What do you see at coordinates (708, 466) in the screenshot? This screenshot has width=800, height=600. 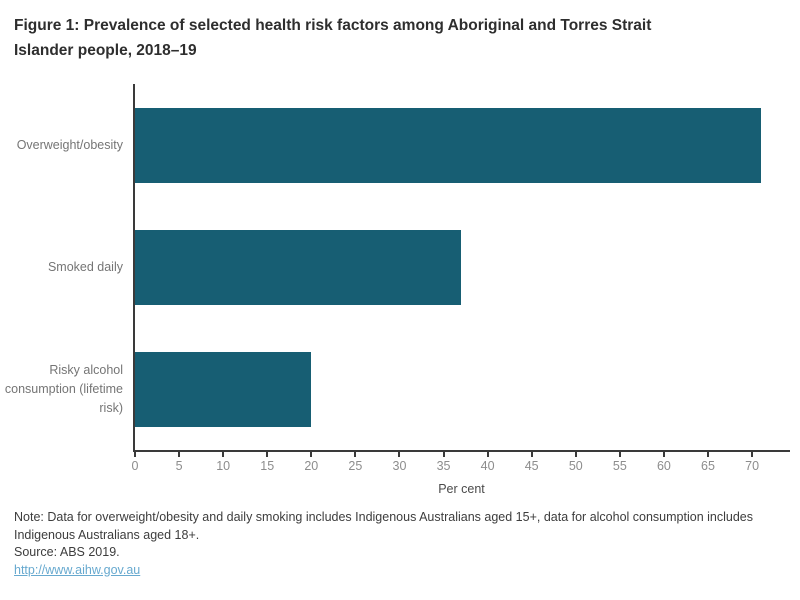 I see `tick-label: 65` at bounding box center [708, 466].